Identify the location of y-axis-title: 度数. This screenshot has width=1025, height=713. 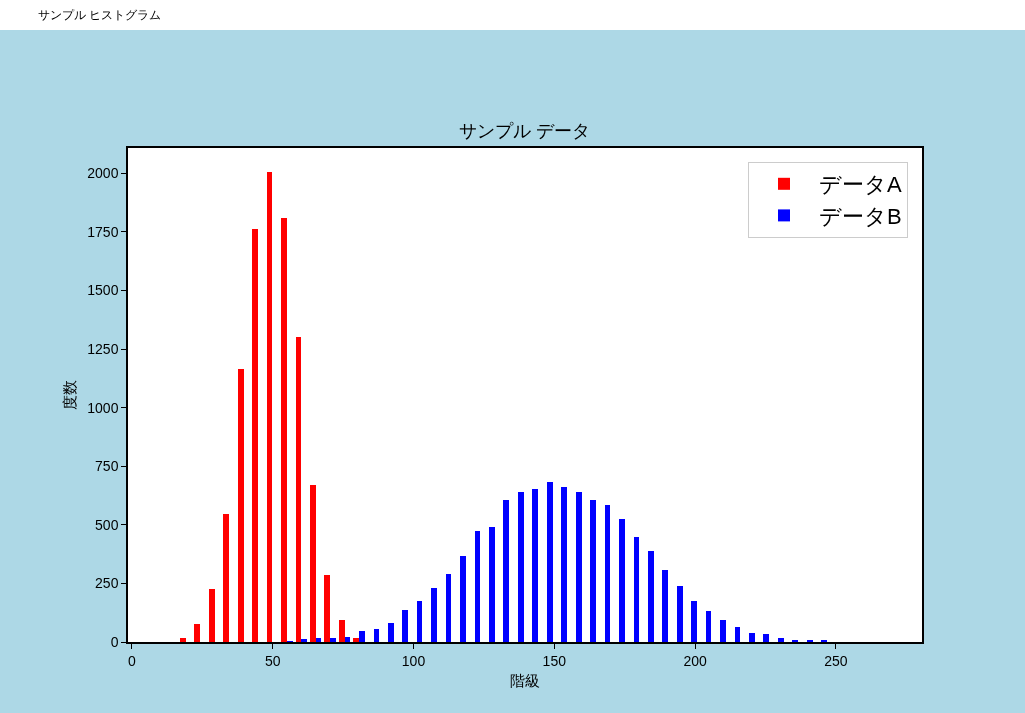
(70, 395).